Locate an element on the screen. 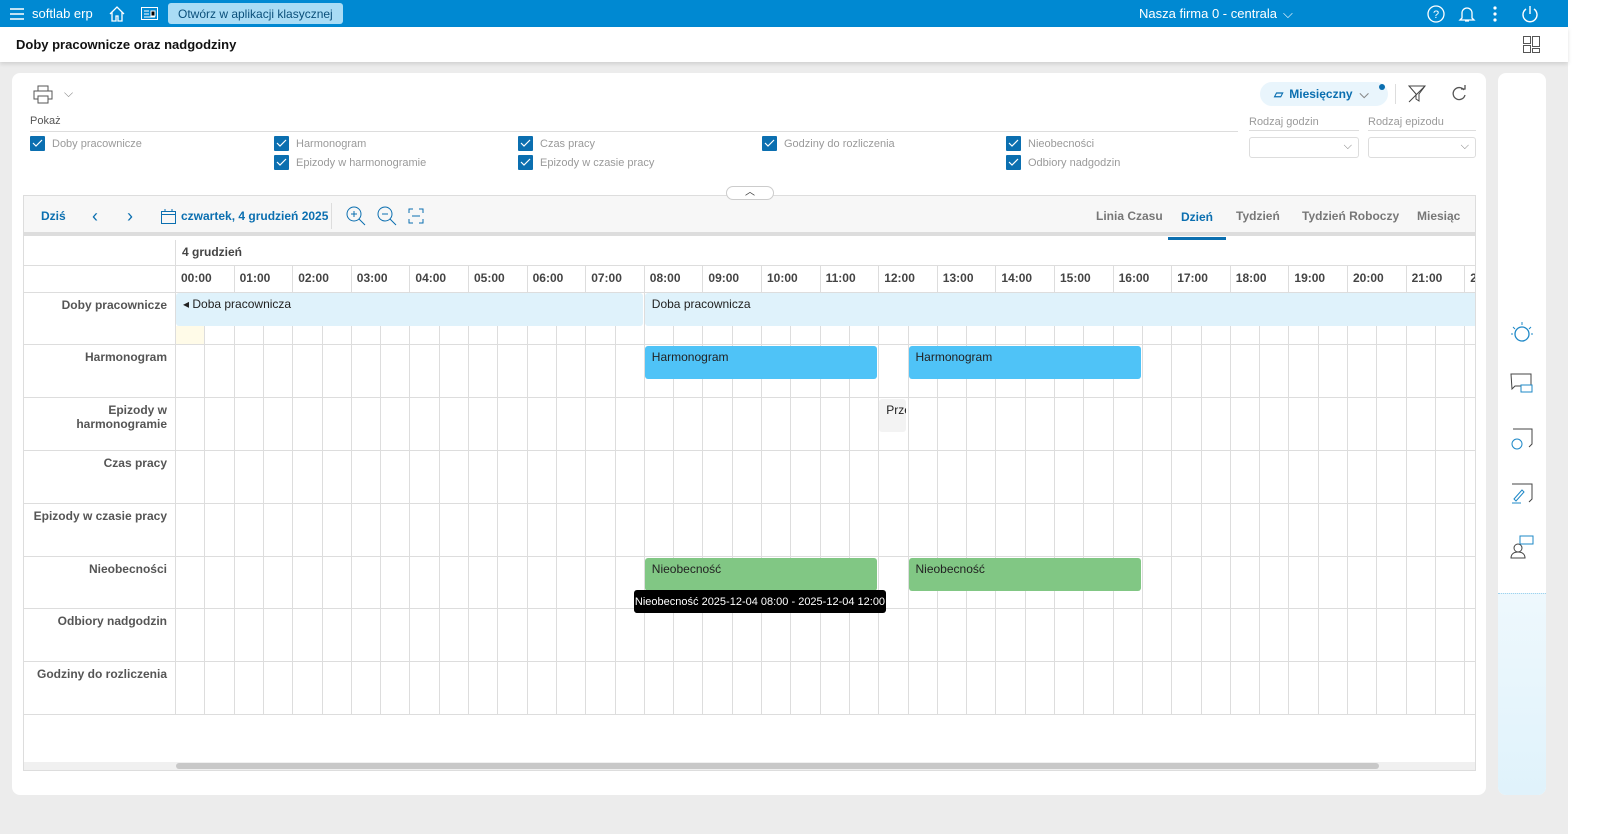 The width and height of the screenshot is (1621, 834). bell-icon is located at coordinates (1467, 13).